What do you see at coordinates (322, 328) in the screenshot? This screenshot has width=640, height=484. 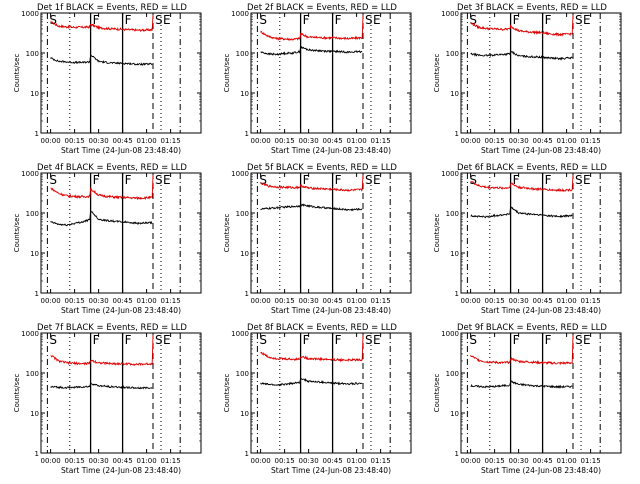 I see `panel-title: Det 8f BLACK = Events, RED = LLD` at bounding box center [322, 328].